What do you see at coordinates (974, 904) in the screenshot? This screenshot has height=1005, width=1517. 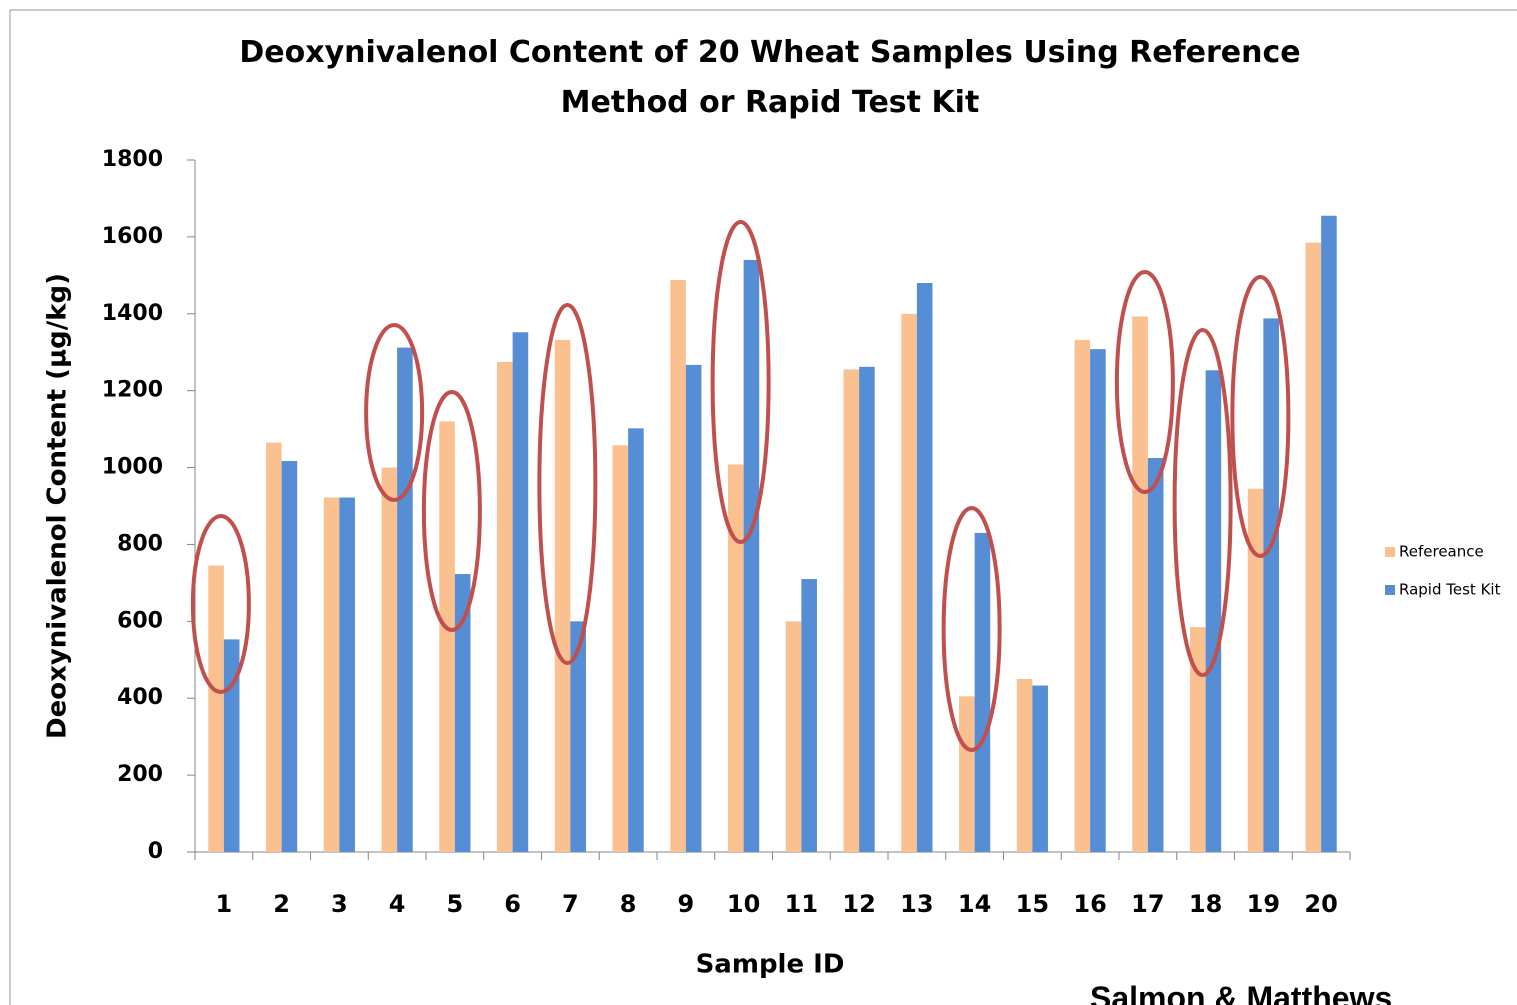 I see `x-tick-label: 14` at bounding box center [974, 904].